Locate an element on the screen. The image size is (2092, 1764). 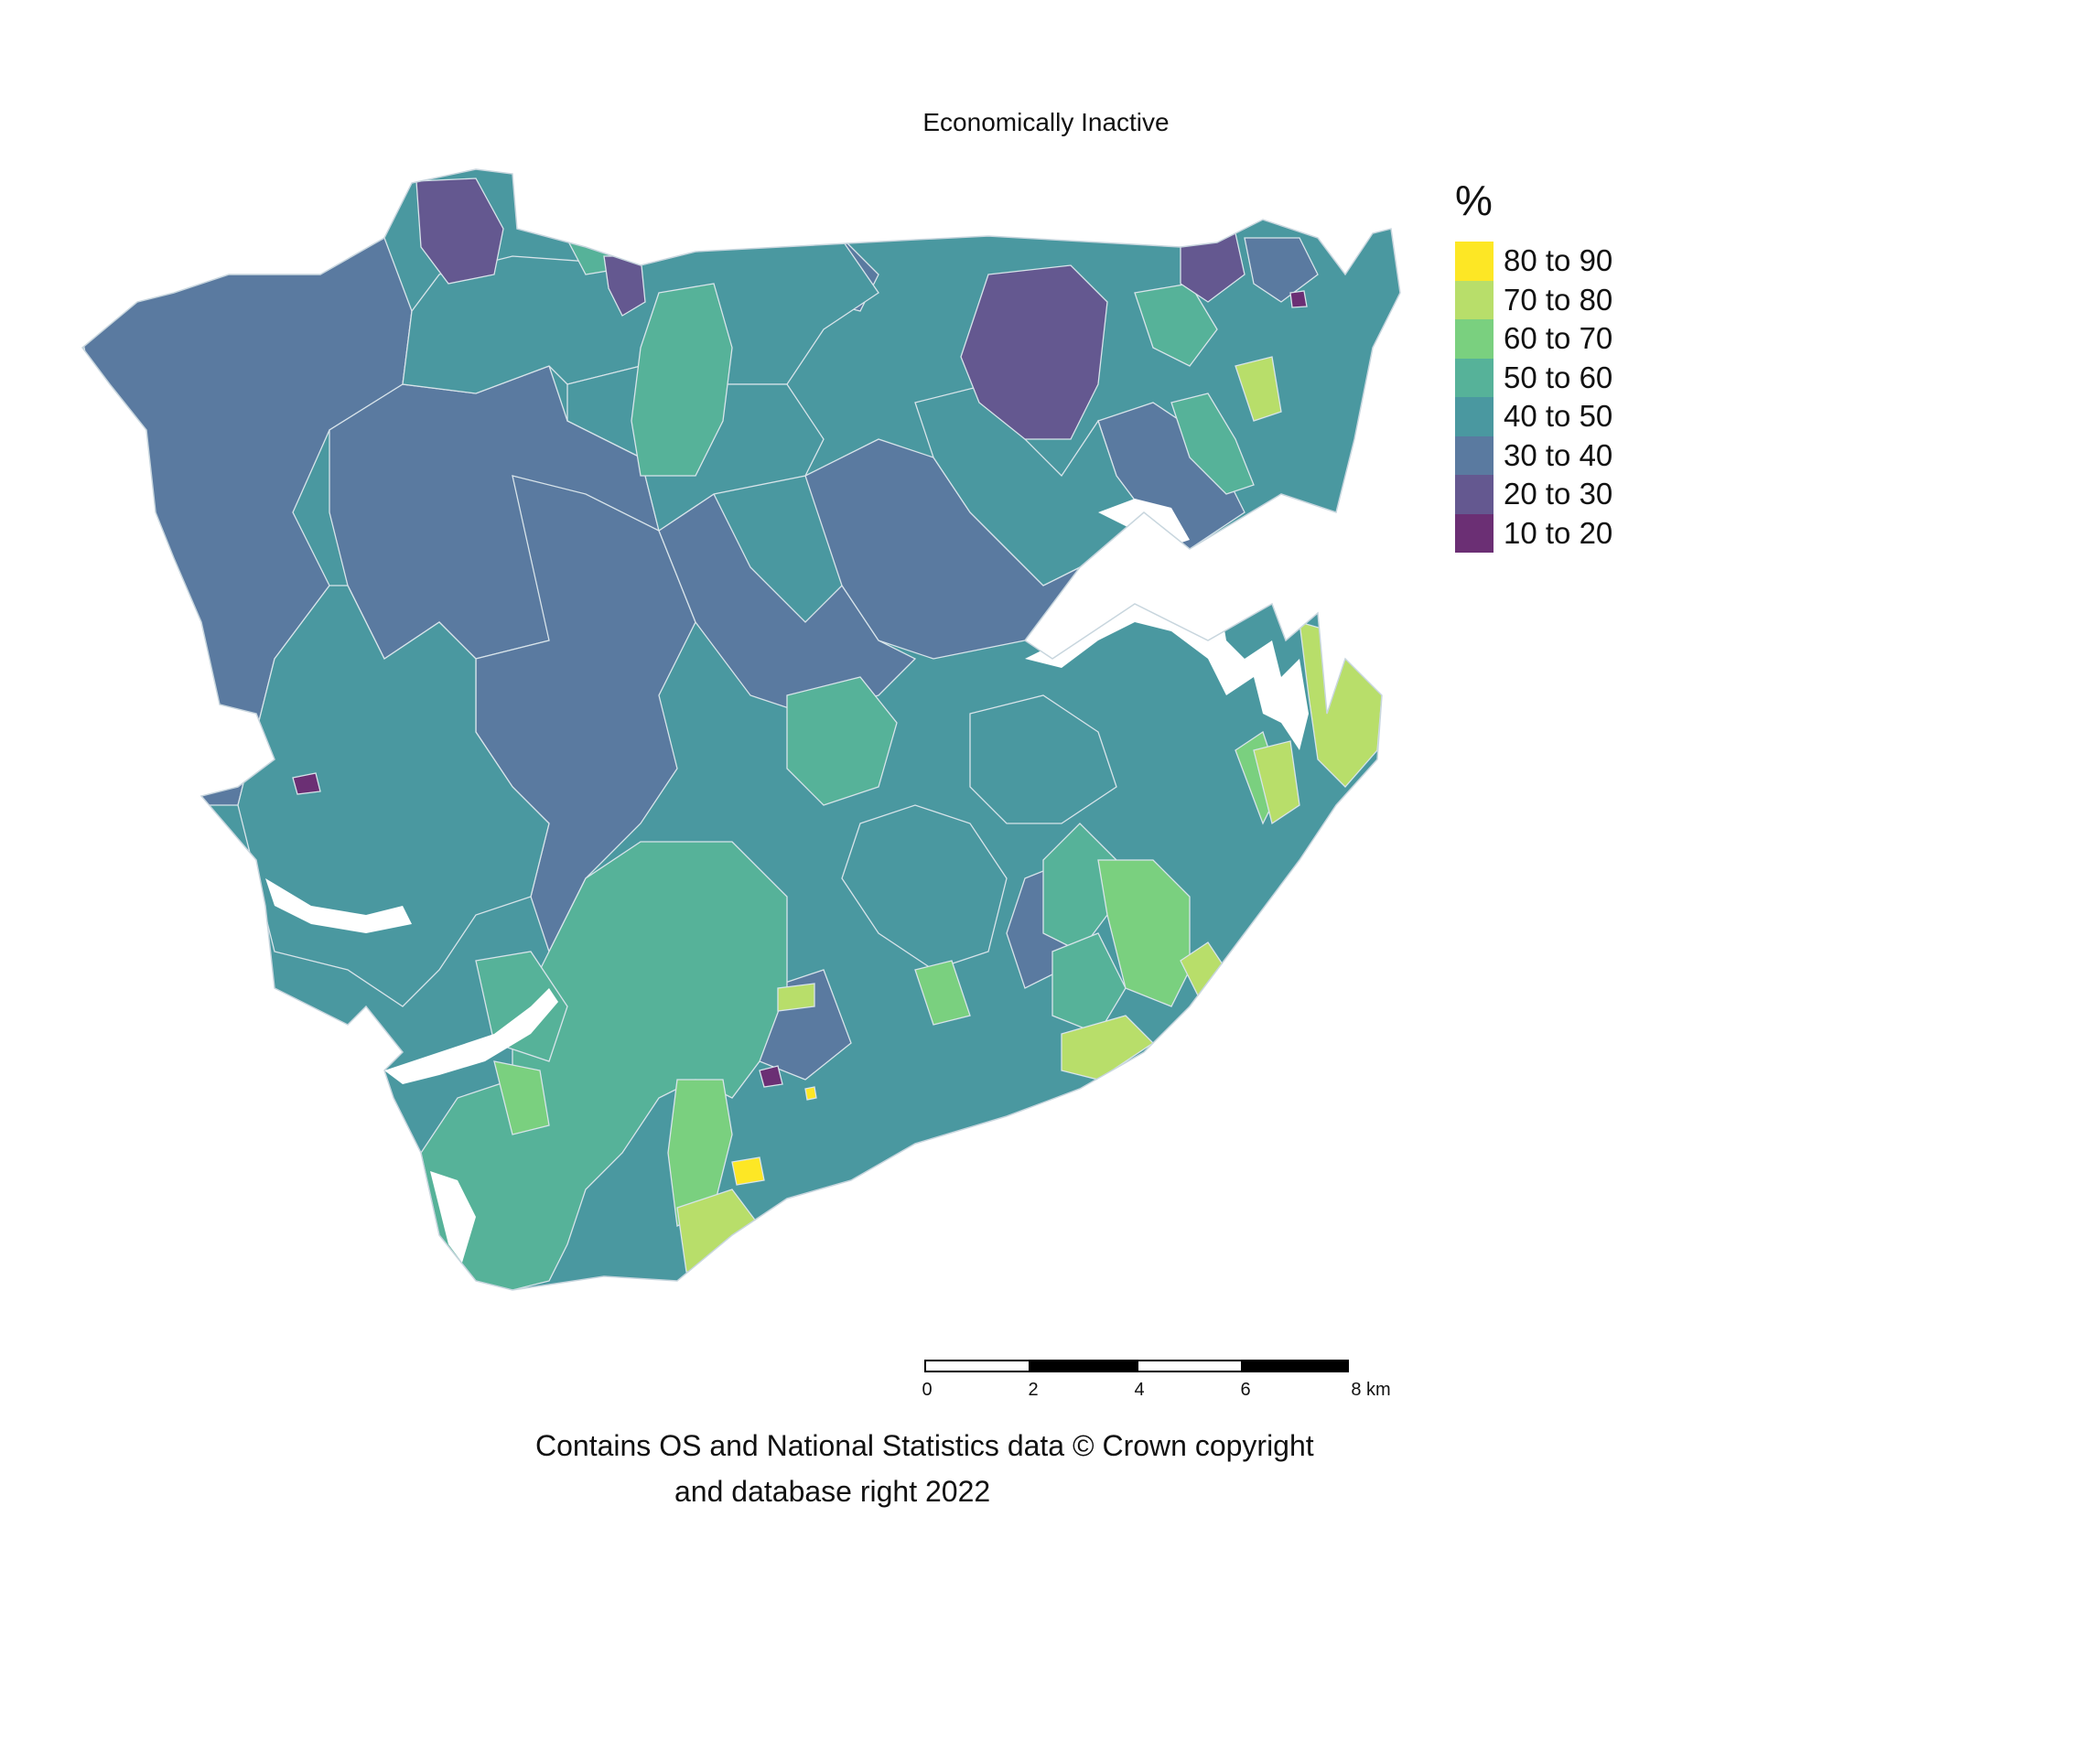
legend-item: 80 to 90 is located at coordinates (1534, 261).